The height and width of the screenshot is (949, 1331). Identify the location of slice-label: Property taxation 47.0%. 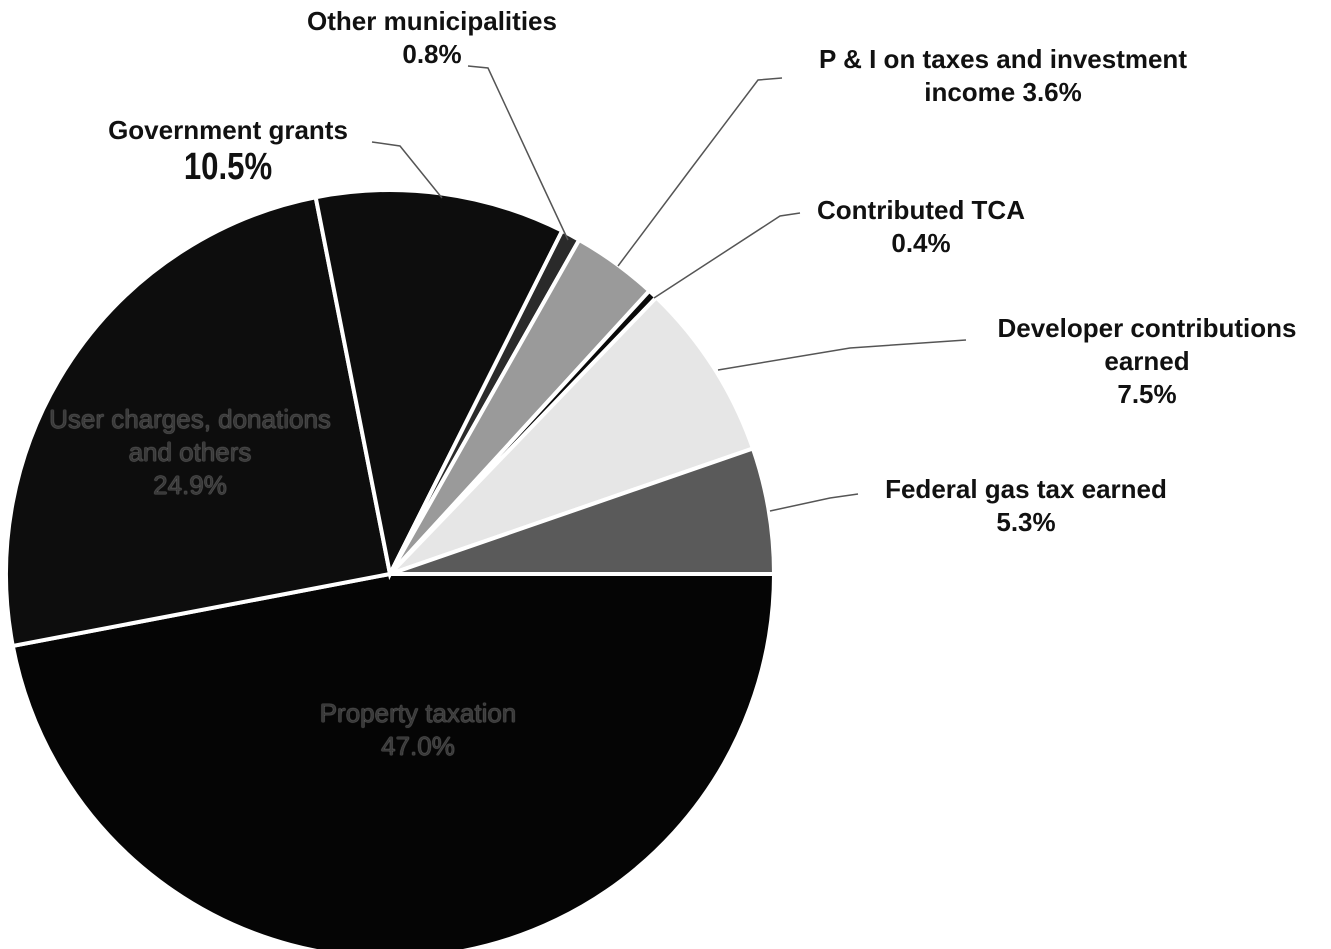
(418, 730).